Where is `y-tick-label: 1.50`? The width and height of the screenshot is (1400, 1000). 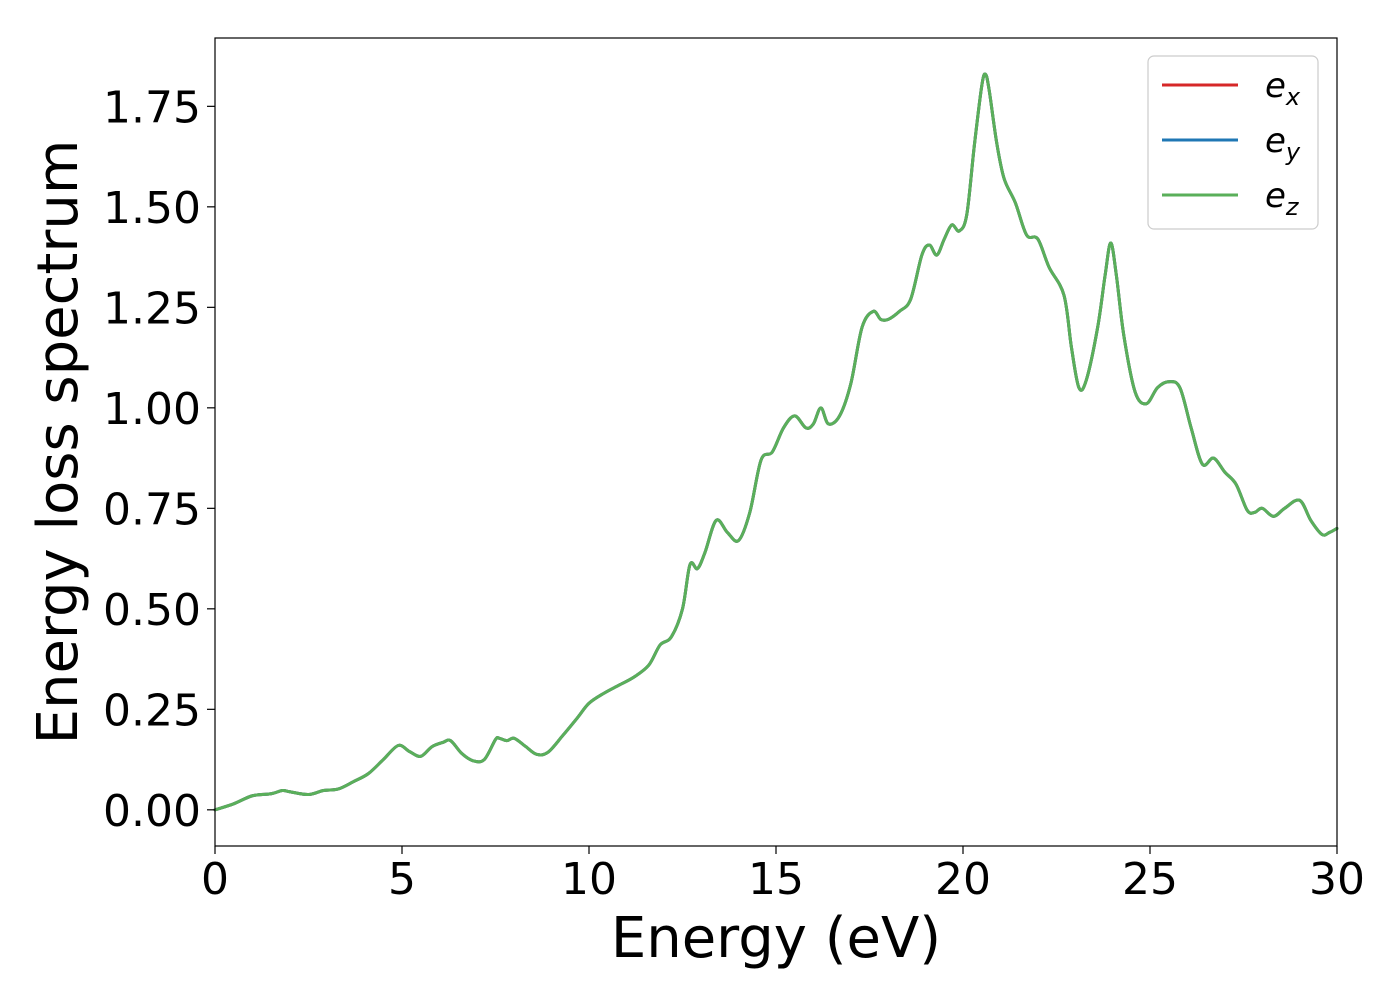
y-tick-label: 1.50 is located at coordinates (152, 208).